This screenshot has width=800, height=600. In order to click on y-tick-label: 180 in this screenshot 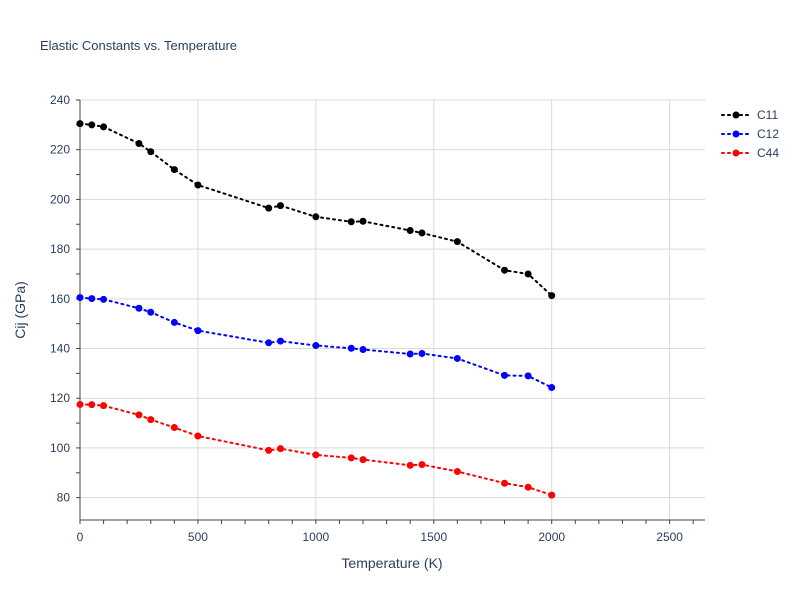, I will do `click(60, 249)`.